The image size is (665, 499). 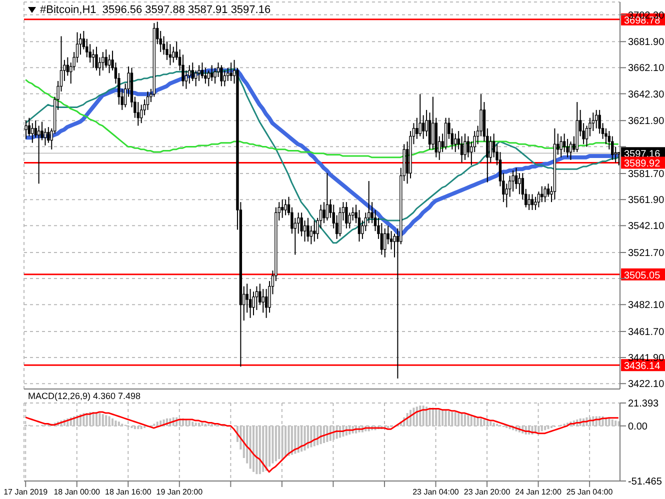 I want to click on chart-title: #Bitcoin,H1 3596.56 3597.88 3587.91 3597.16, so click(x=155, y=10).